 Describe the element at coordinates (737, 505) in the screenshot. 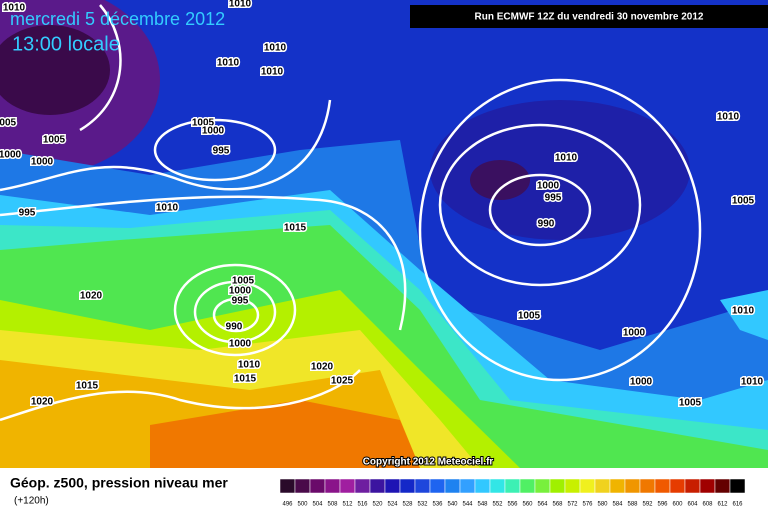

I see `legend-label: 616` at that location.